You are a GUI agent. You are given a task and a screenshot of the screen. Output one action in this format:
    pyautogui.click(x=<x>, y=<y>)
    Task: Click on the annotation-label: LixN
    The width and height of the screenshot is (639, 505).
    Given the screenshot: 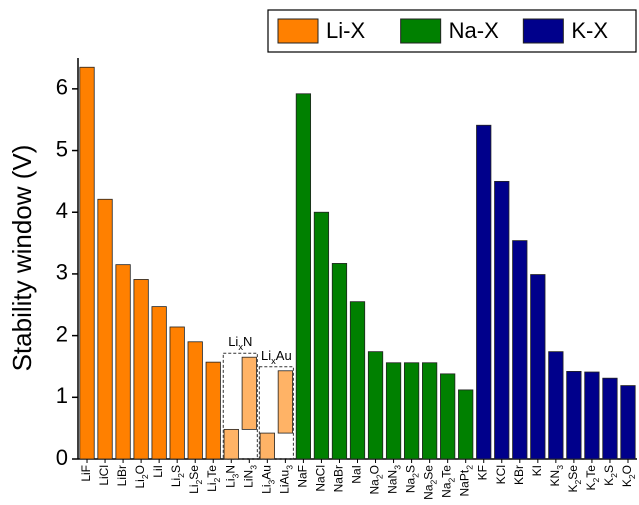 What is the action you would take?
    pyautogui.click(x=240, y=344)
    